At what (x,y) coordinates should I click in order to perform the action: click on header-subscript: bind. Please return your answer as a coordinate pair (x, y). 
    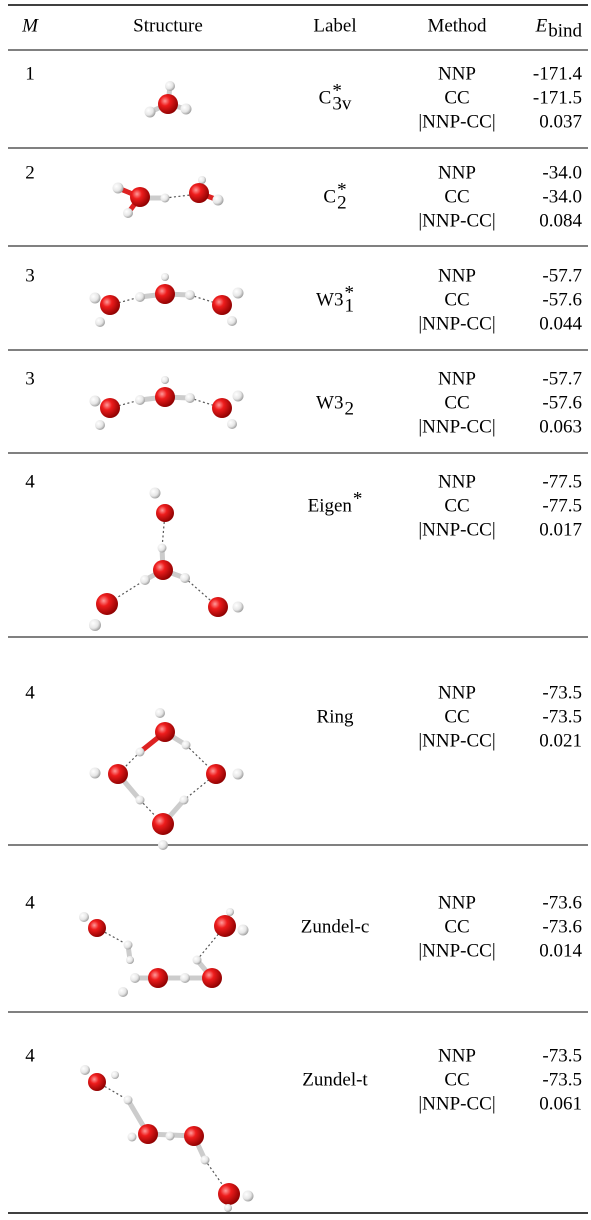
    Looking at the image, I should click on (565, 30).